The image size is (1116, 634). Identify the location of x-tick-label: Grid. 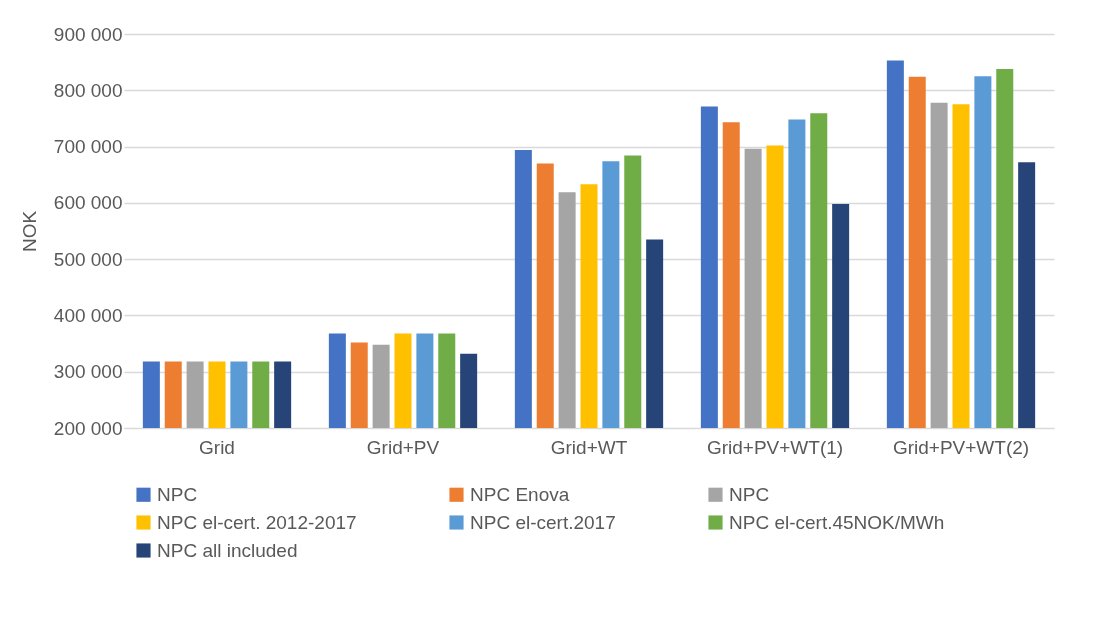
(217, 447).